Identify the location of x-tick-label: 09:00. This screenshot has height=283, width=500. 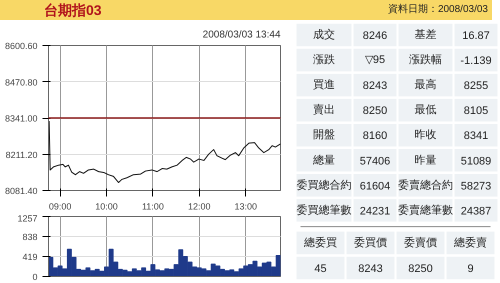
(60, 207).